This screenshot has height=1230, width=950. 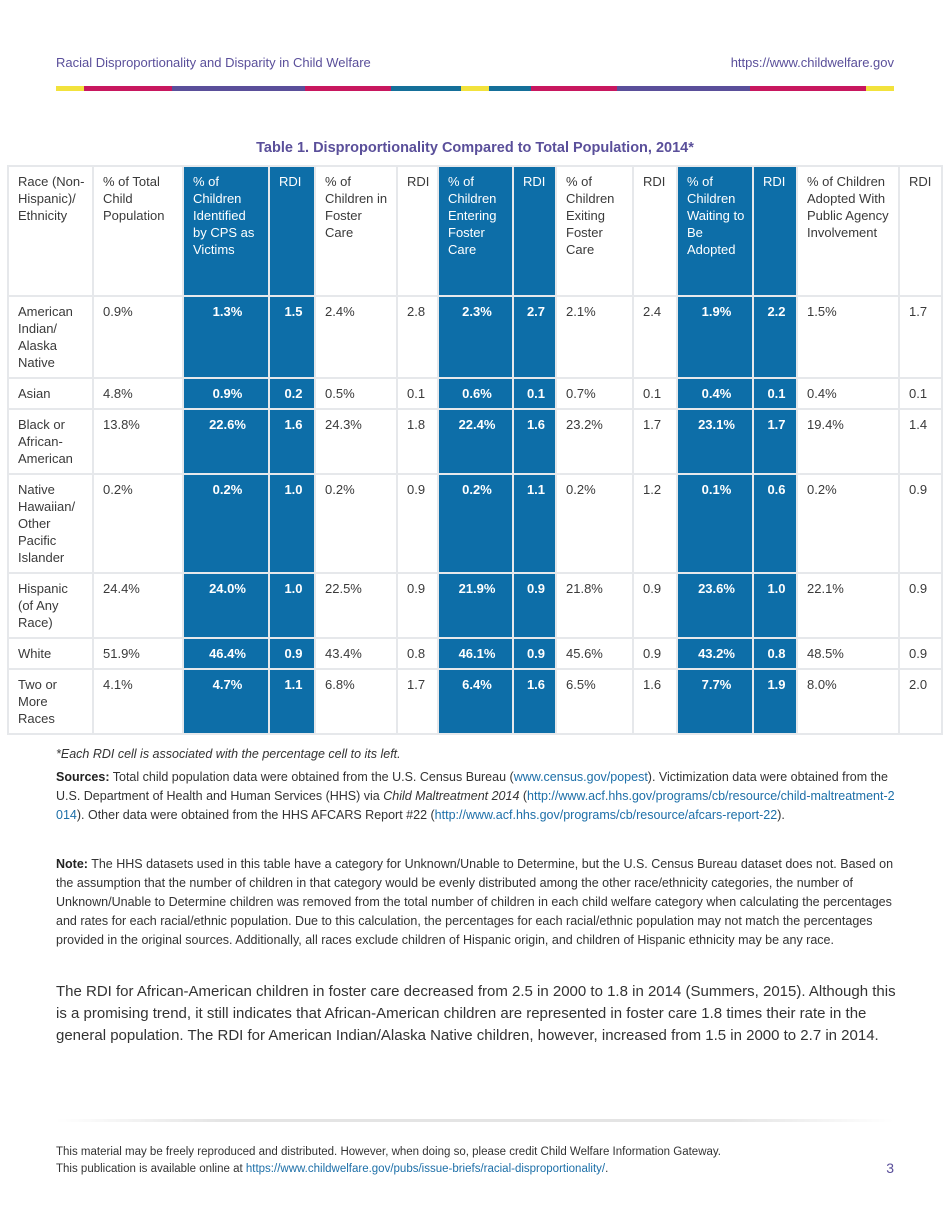 What do you see at coordinates (138, 337) in the screenshot?
I see `cell: 0.9%` at bounding box center [138, 337].